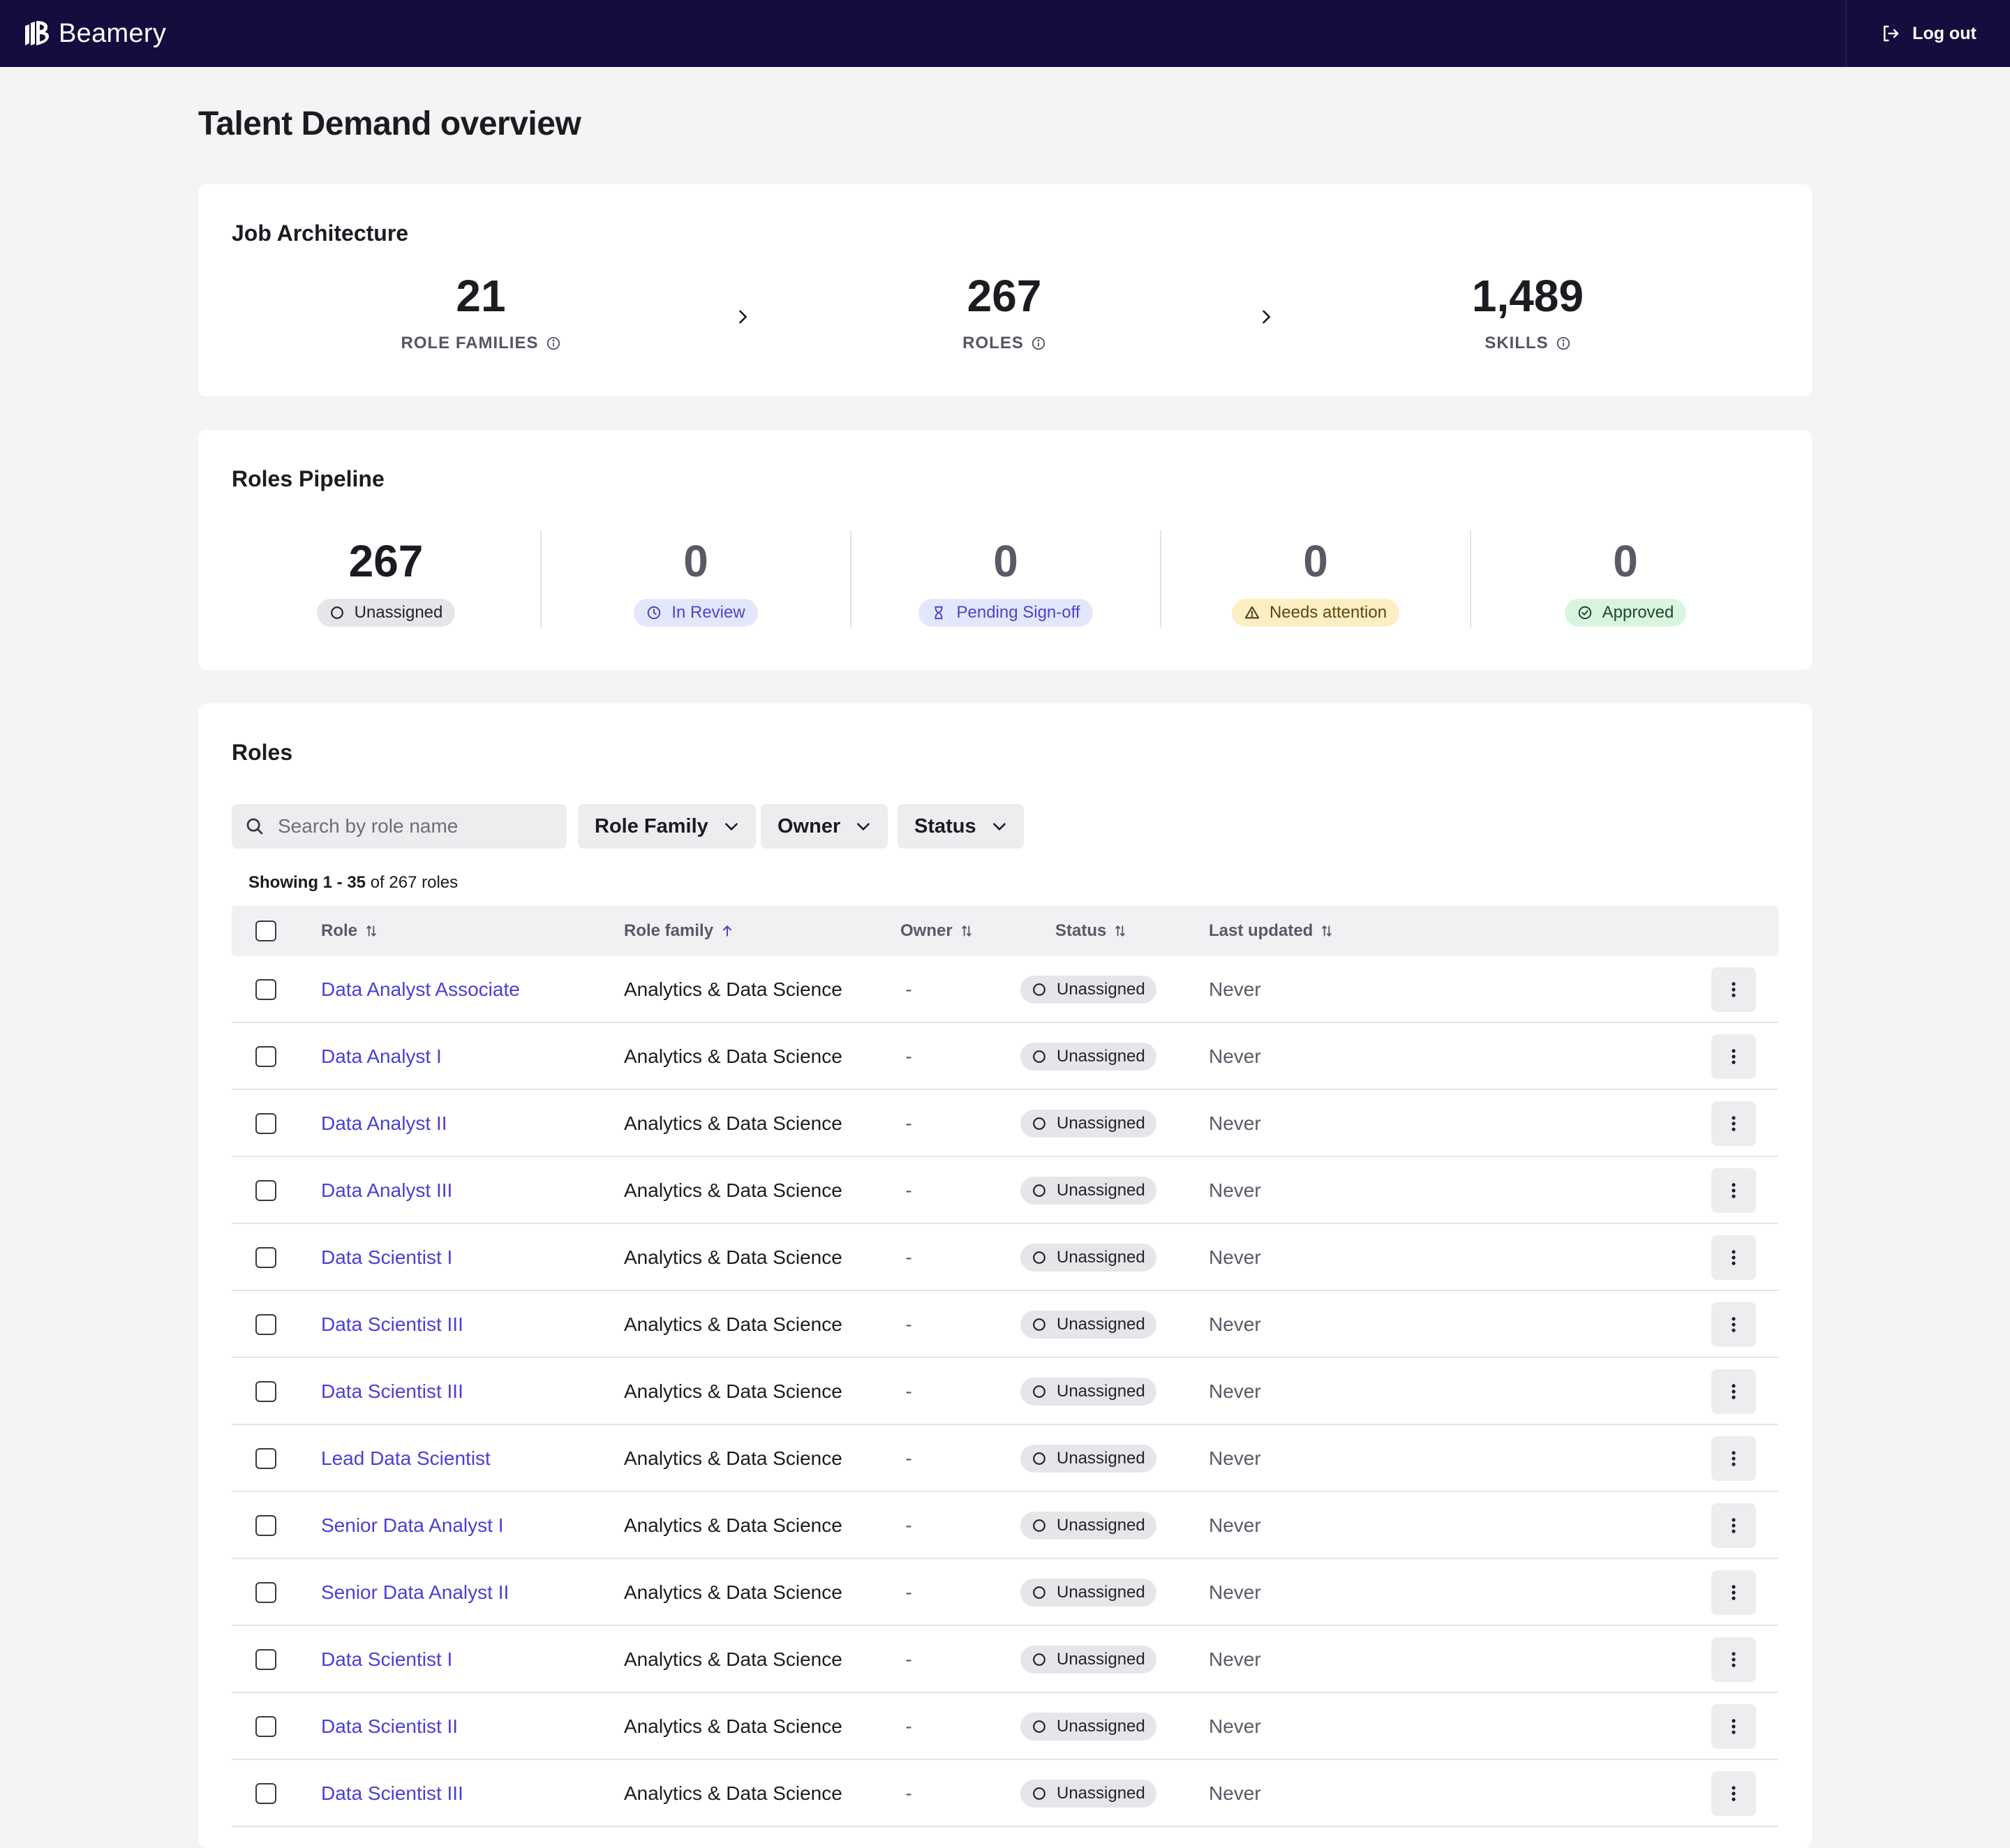  What do you see at coordinates (390, 1726) in the screenshot?
I see `role-link: Data Scientist II` at bounding box center [390, 1726].